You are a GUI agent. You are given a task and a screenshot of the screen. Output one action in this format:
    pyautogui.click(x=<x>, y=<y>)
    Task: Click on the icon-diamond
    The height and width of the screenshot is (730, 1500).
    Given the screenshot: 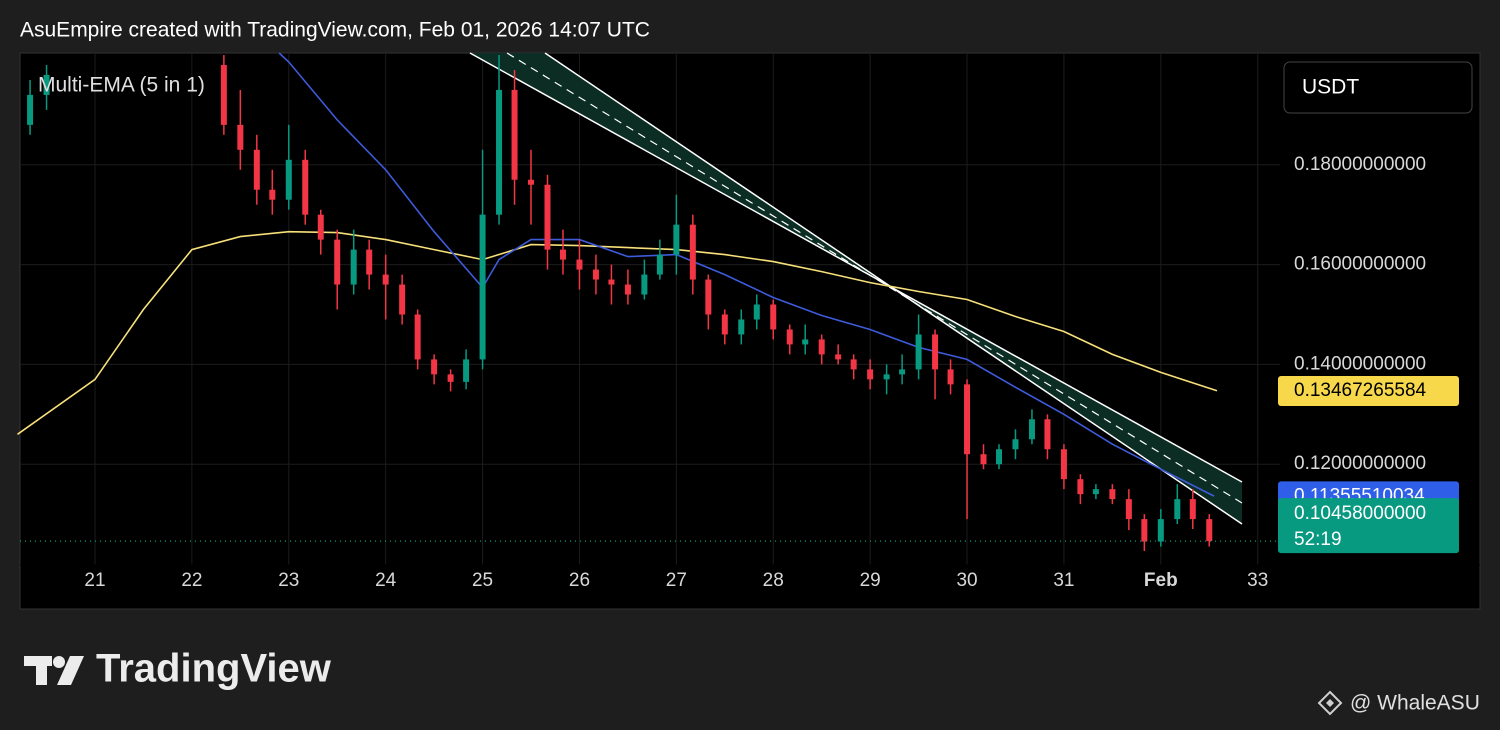 What is the action you would take?
    pyautogui.click(x=1330, y=703)
    